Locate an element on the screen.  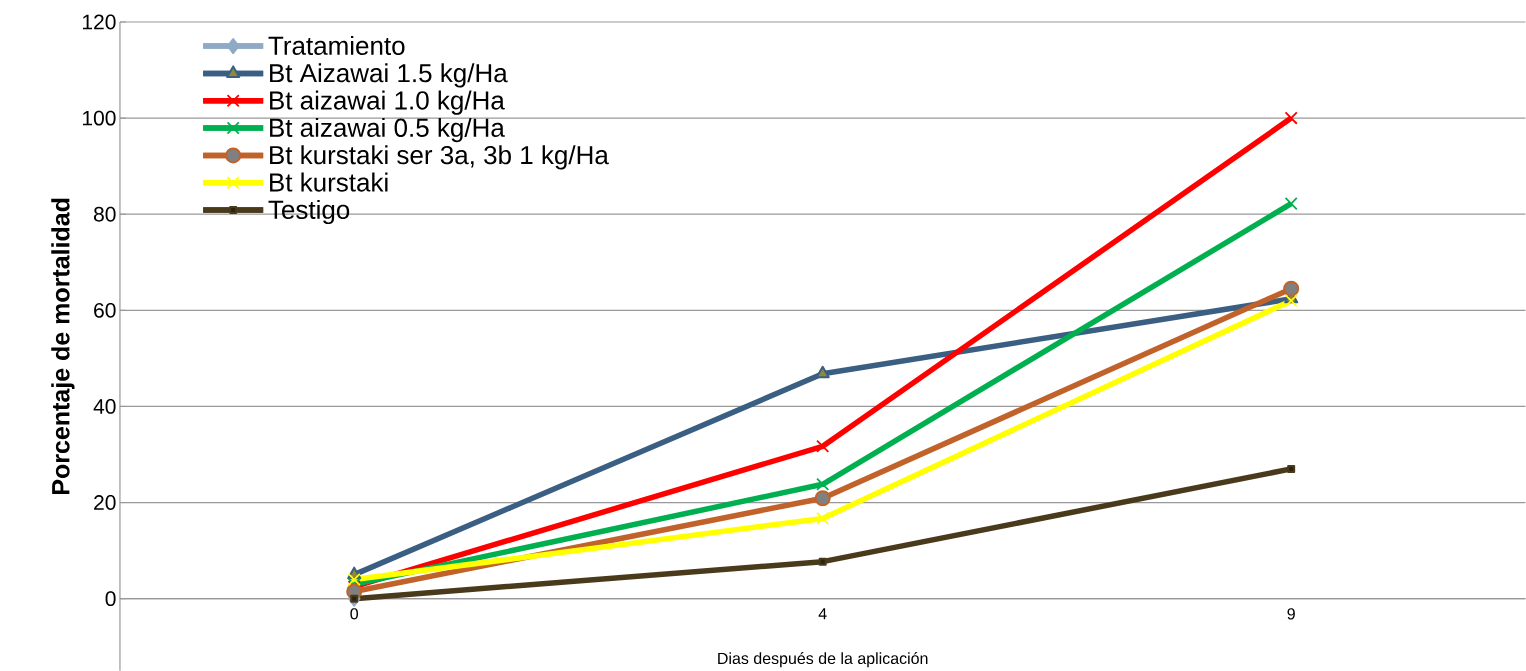
x-tick-label: 9 is located at coordinates (1291, 614).